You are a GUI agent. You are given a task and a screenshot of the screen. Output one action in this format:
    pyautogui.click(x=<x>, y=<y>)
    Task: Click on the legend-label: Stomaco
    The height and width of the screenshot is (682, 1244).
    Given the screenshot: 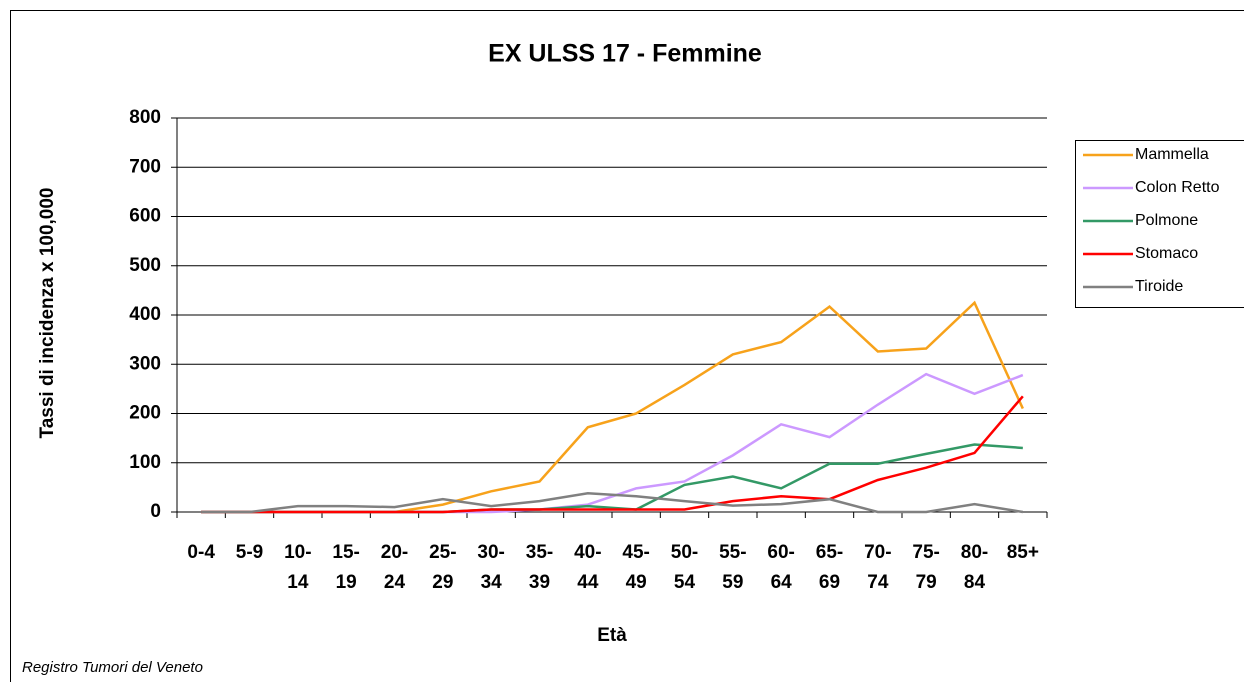 What is the action you would take?
    pyautogui.click(x=1166, y=253)
    